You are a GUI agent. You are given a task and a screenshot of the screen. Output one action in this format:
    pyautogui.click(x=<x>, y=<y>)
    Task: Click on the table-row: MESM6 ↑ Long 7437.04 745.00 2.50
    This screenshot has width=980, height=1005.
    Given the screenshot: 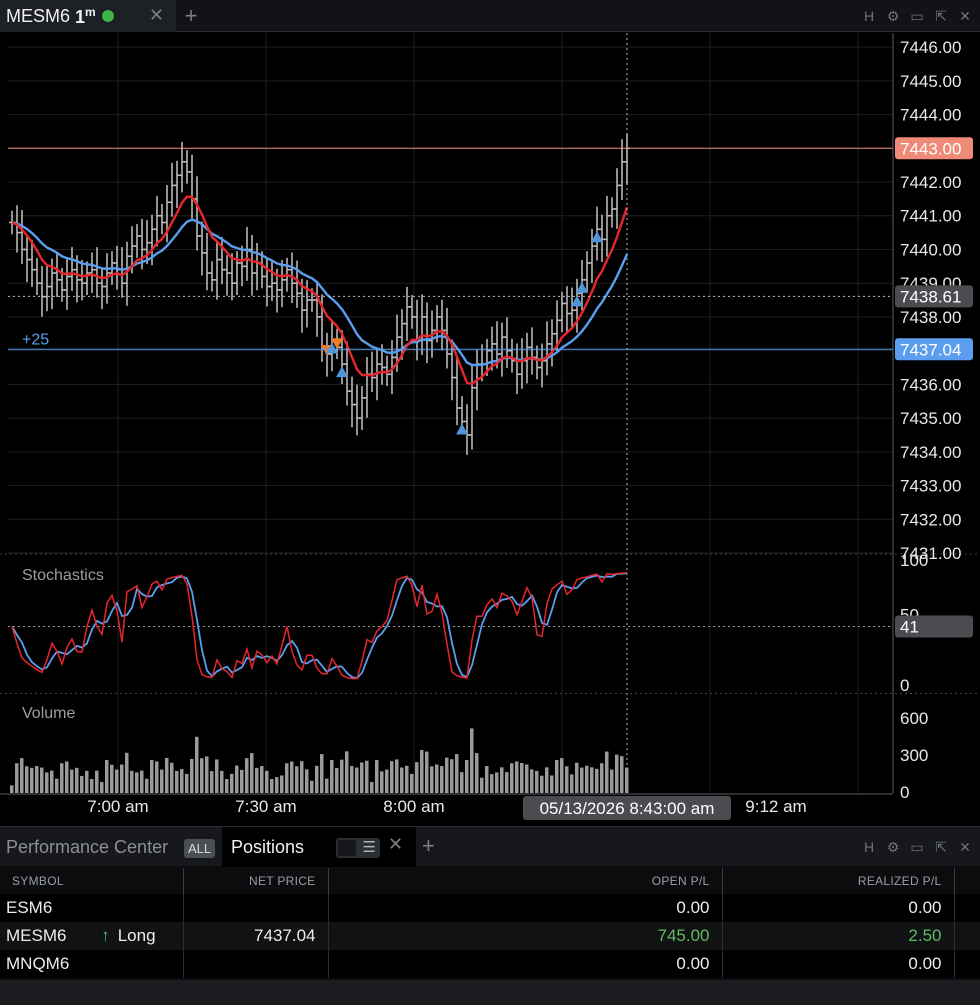 What is the action you would take?
    pyautogui.click(x=490, y=936)
    